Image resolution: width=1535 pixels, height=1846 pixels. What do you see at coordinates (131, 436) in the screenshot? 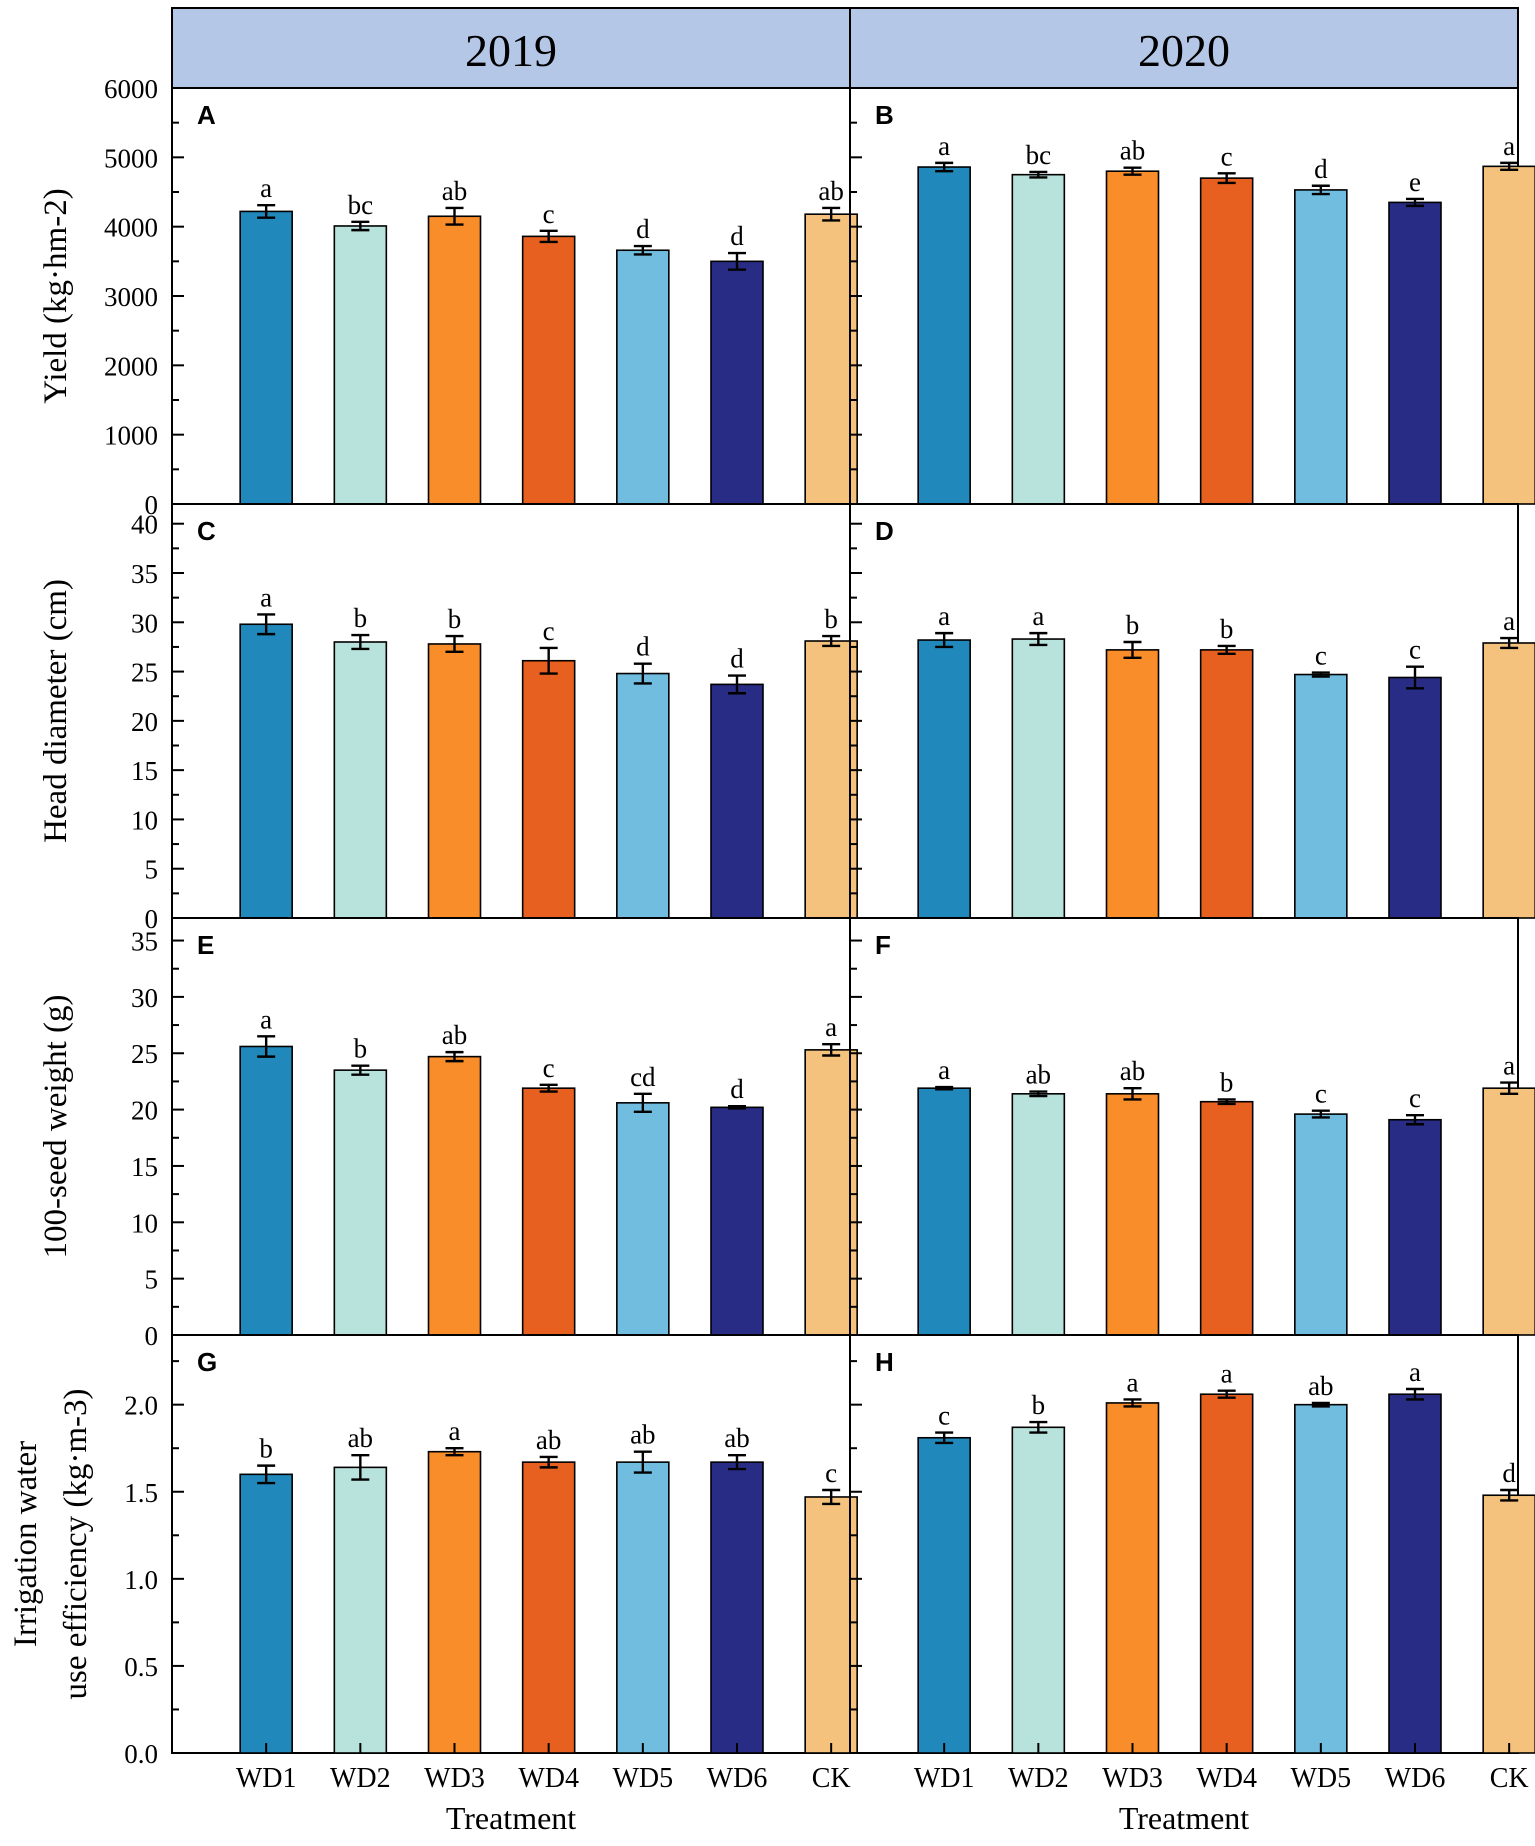
I see `y-tick-label: 1000` at bounding box center [131, 436].